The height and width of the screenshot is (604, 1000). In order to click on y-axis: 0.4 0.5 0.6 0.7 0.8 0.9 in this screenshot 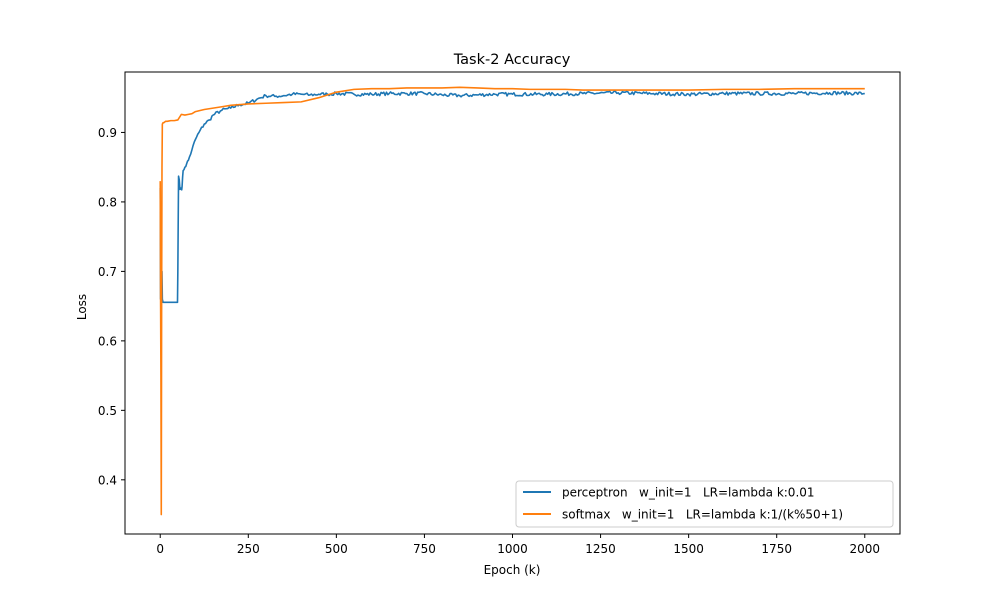, I will do `click(111, 306)`.